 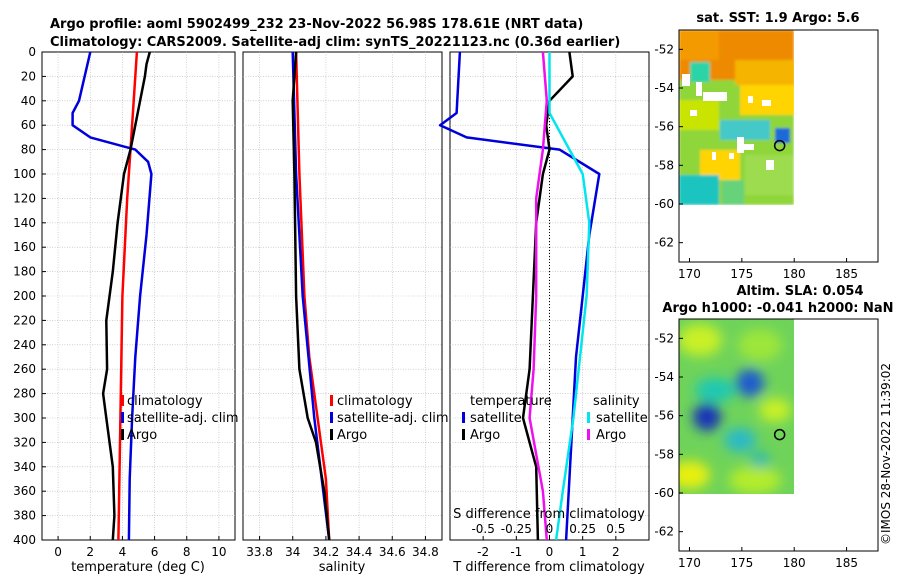 What do you see at coordinates (342, 567) in the screenshot?
I see `salinity-x-label: salinity` at bounding box center [342, 567].